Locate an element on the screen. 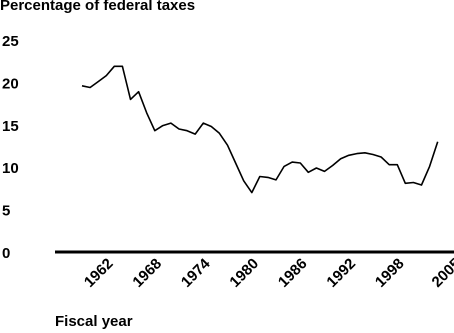 The height and width of the screenshot is (333, 454). x-tick-label: 1974 is located at coordinates (196, 273).